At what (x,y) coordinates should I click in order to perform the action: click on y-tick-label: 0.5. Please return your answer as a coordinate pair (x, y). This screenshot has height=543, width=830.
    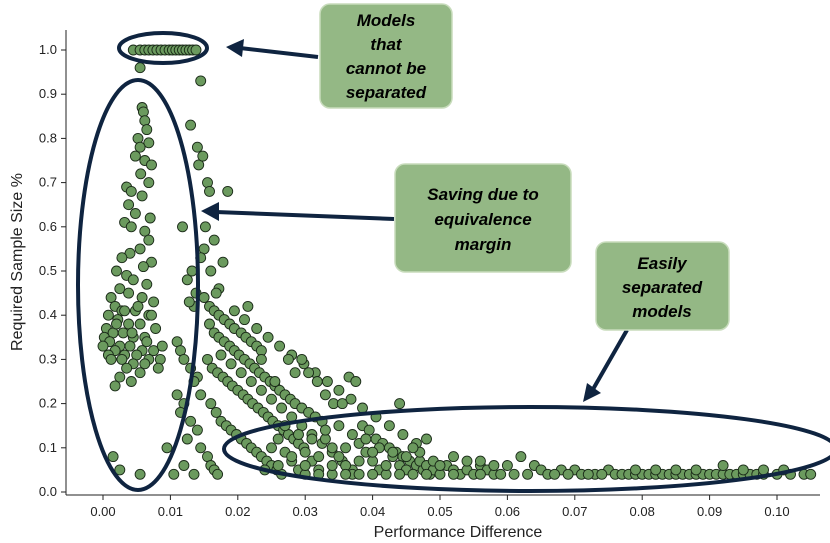
    Looking at the image, I should click on (48, 270).